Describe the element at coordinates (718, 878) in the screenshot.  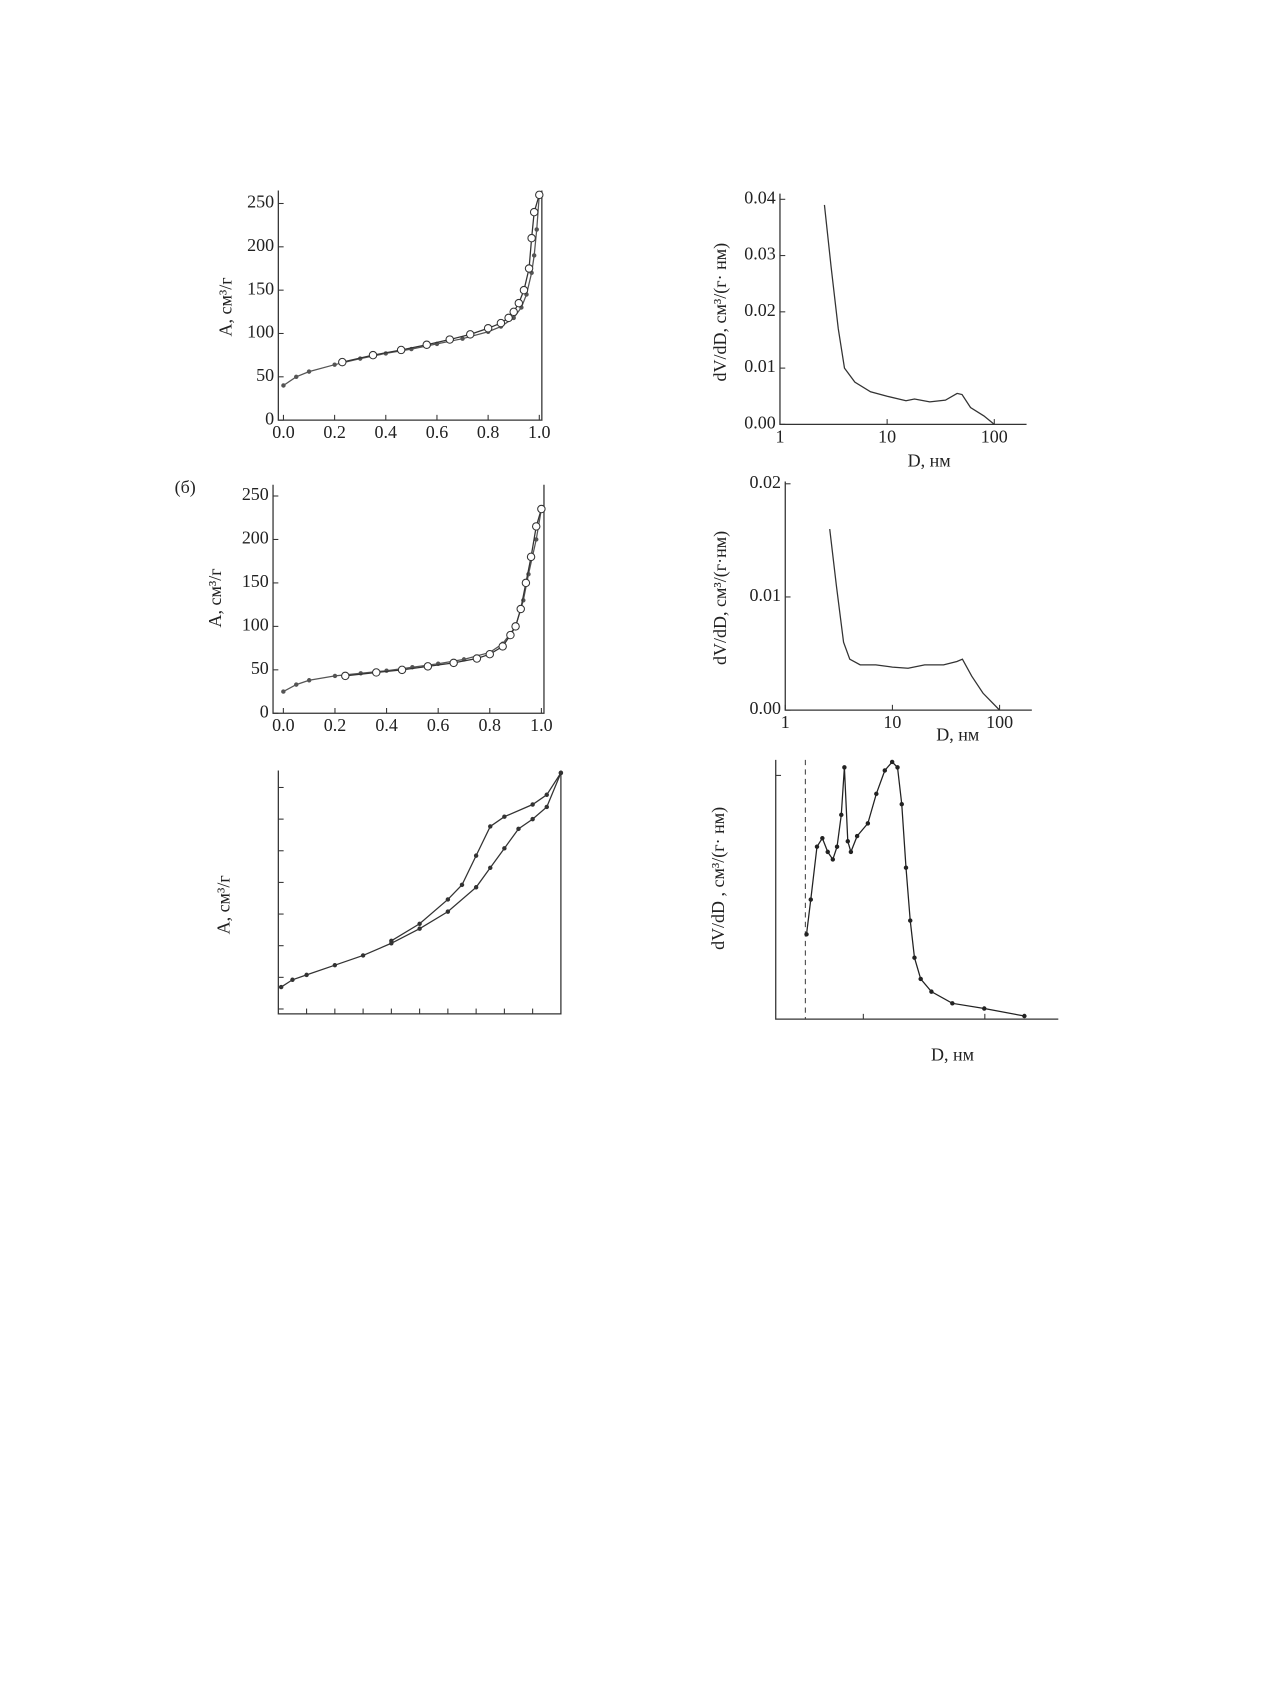
I see `y-axis-title: dV/dD , см³/(г· нм)` at that location.